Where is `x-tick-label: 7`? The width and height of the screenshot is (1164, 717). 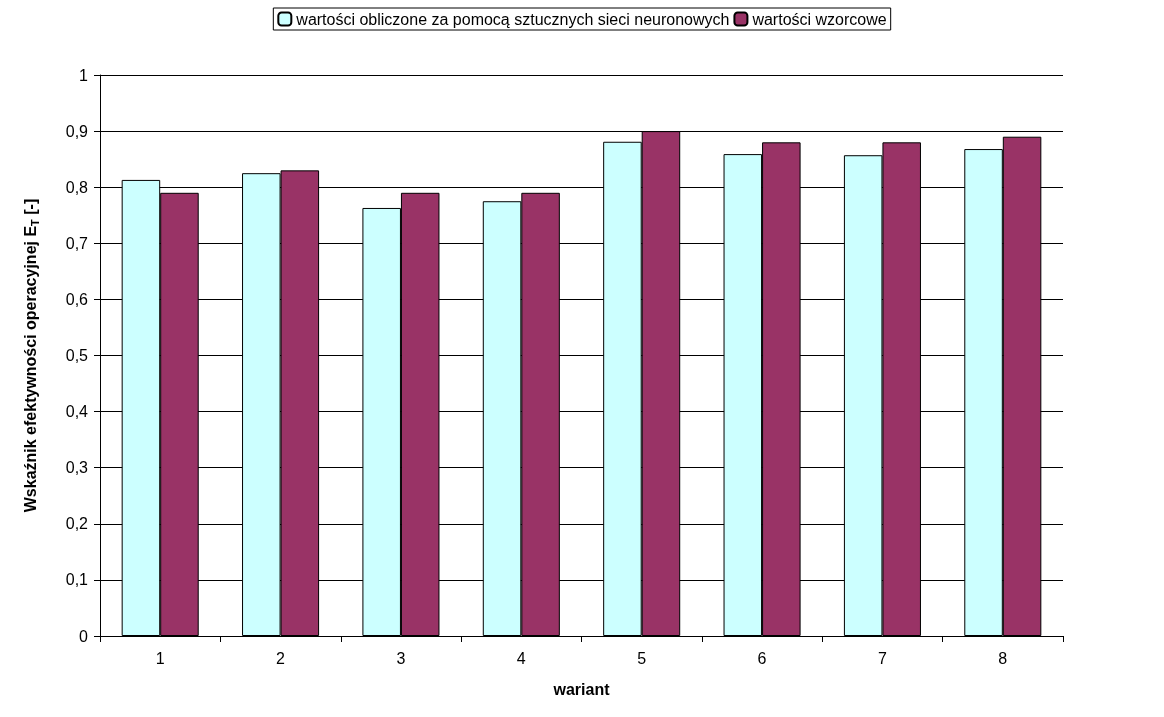
x-tick-label: 7 is located at coordinates (882, 658).